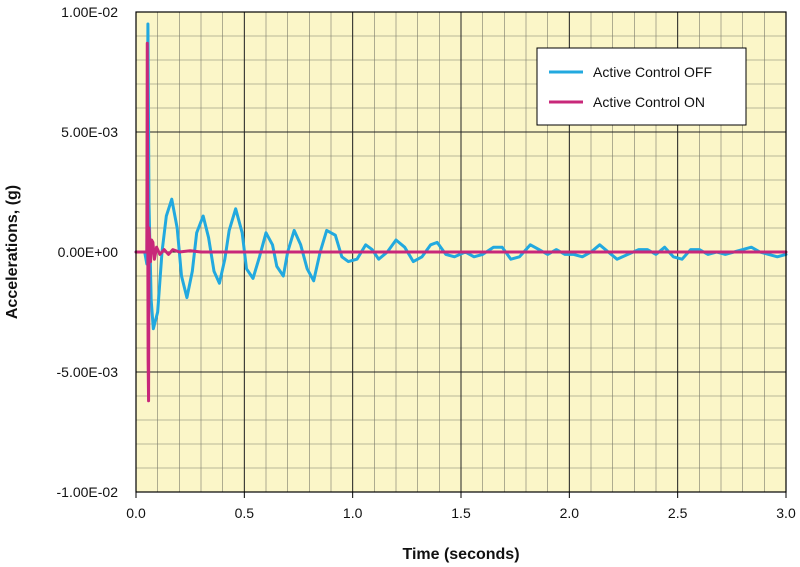 The height and width of the screenshot is (567, 800). Describe the element at coordinates (89, 132) in the screenshot. I see `y-tick-label: 5.00E-03` at that location.